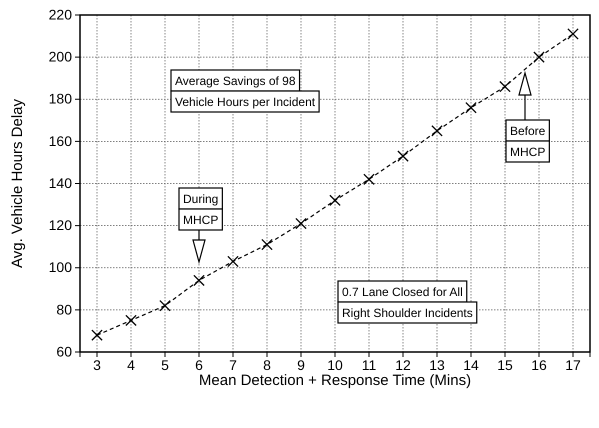 This screenshot has width=599, height=428. What do you see at coordinates (233, 364) in the screenshot?
I see `x-tick-label: 7` at bounding box center [233, 364].